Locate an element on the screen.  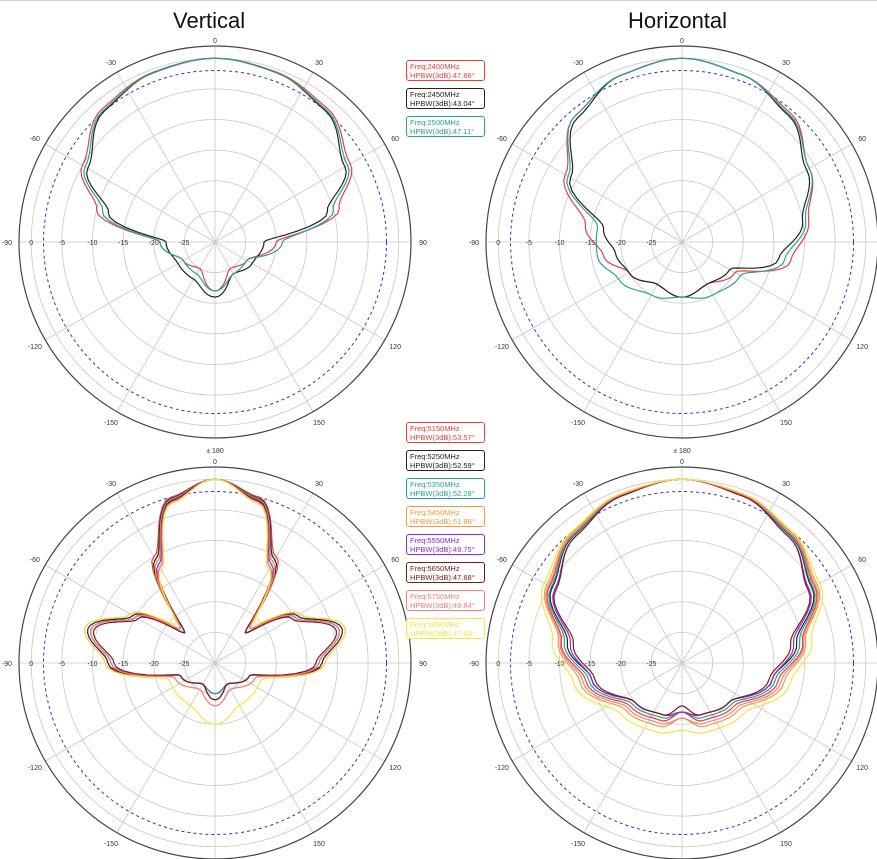
legend-hpbw: HPBW(3dB):47.68° is located at coordinates (442, 577).